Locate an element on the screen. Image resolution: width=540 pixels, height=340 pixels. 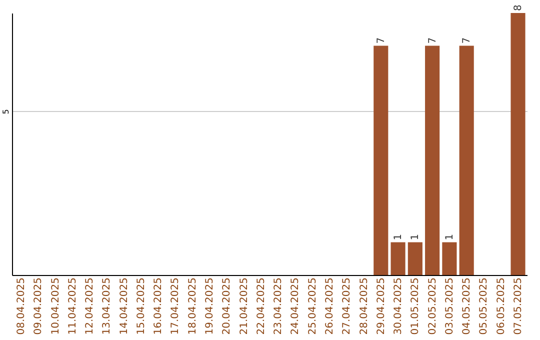
x-tick-label: 10.04.2025 is located at coordinates (56, 306).